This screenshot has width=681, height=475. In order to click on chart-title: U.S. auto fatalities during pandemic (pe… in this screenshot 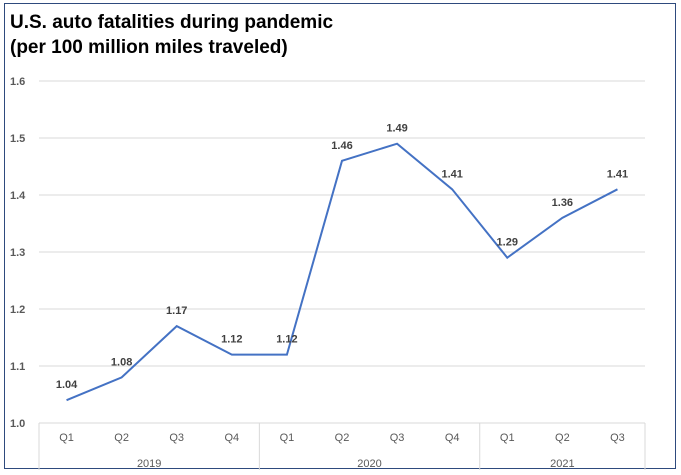, I will do `click(171, 35)`.